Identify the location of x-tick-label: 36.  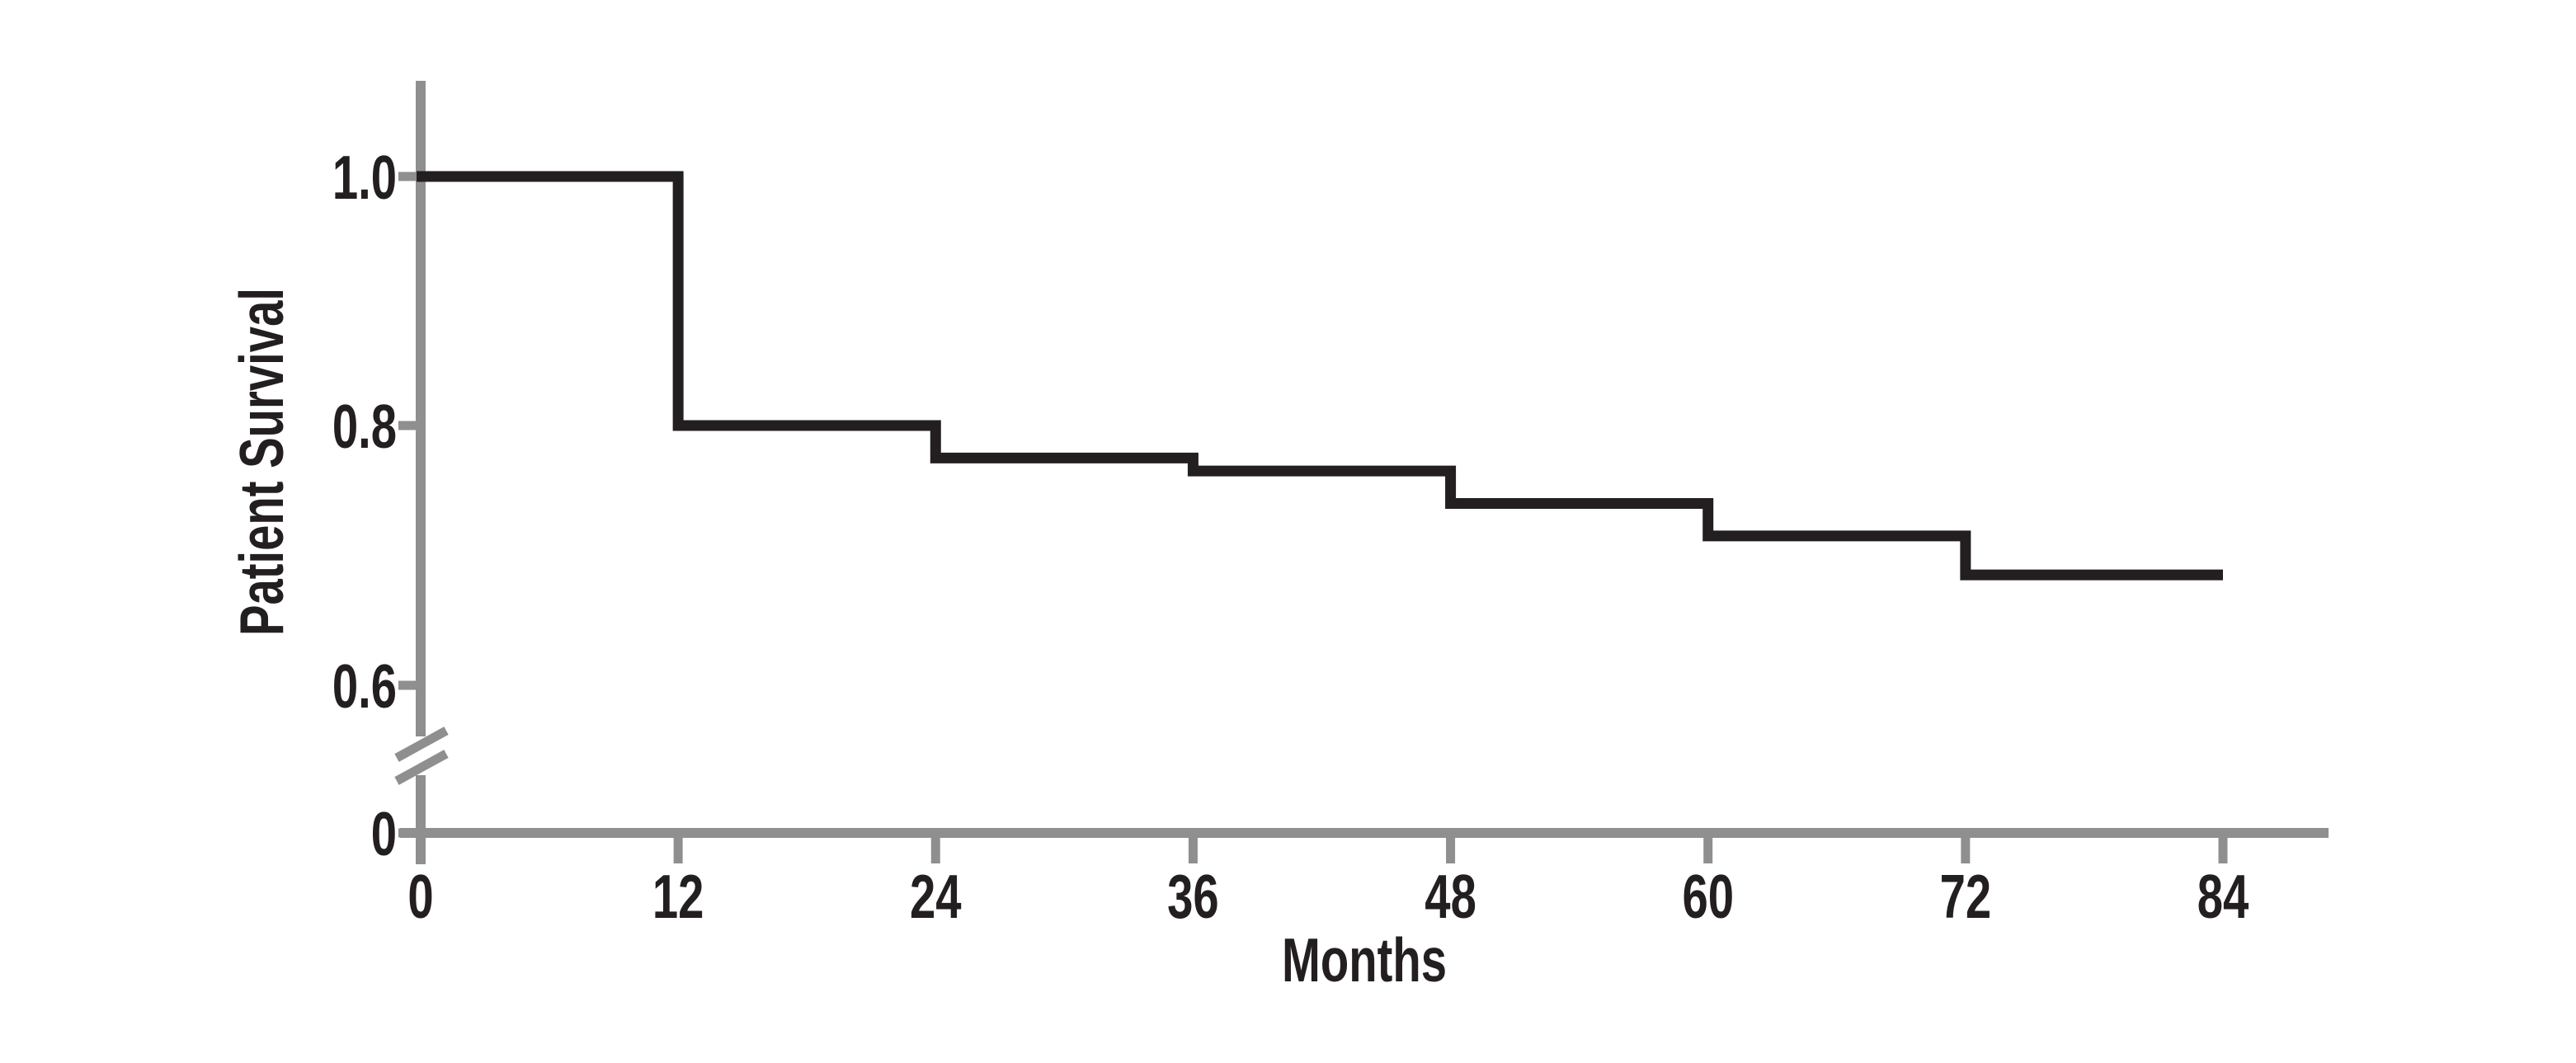
(1193, 897).